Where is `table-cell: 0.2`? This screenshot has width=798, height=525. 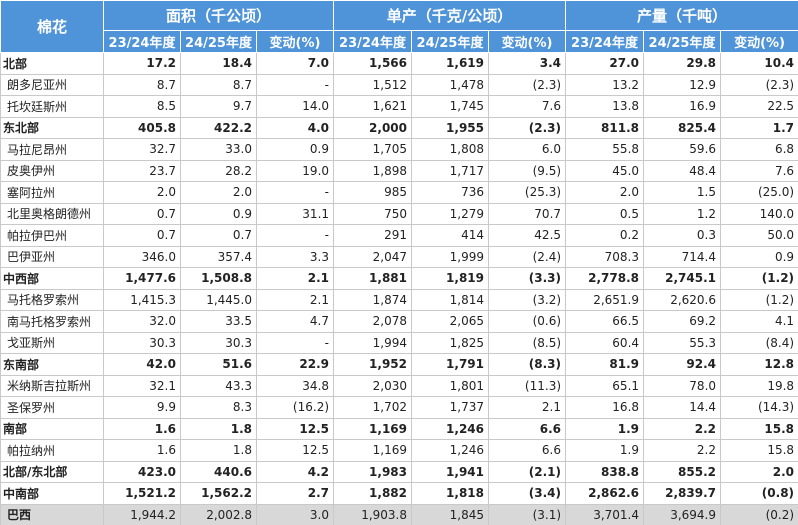
table-cell: 0.2 is located at coordinates (605, 235).